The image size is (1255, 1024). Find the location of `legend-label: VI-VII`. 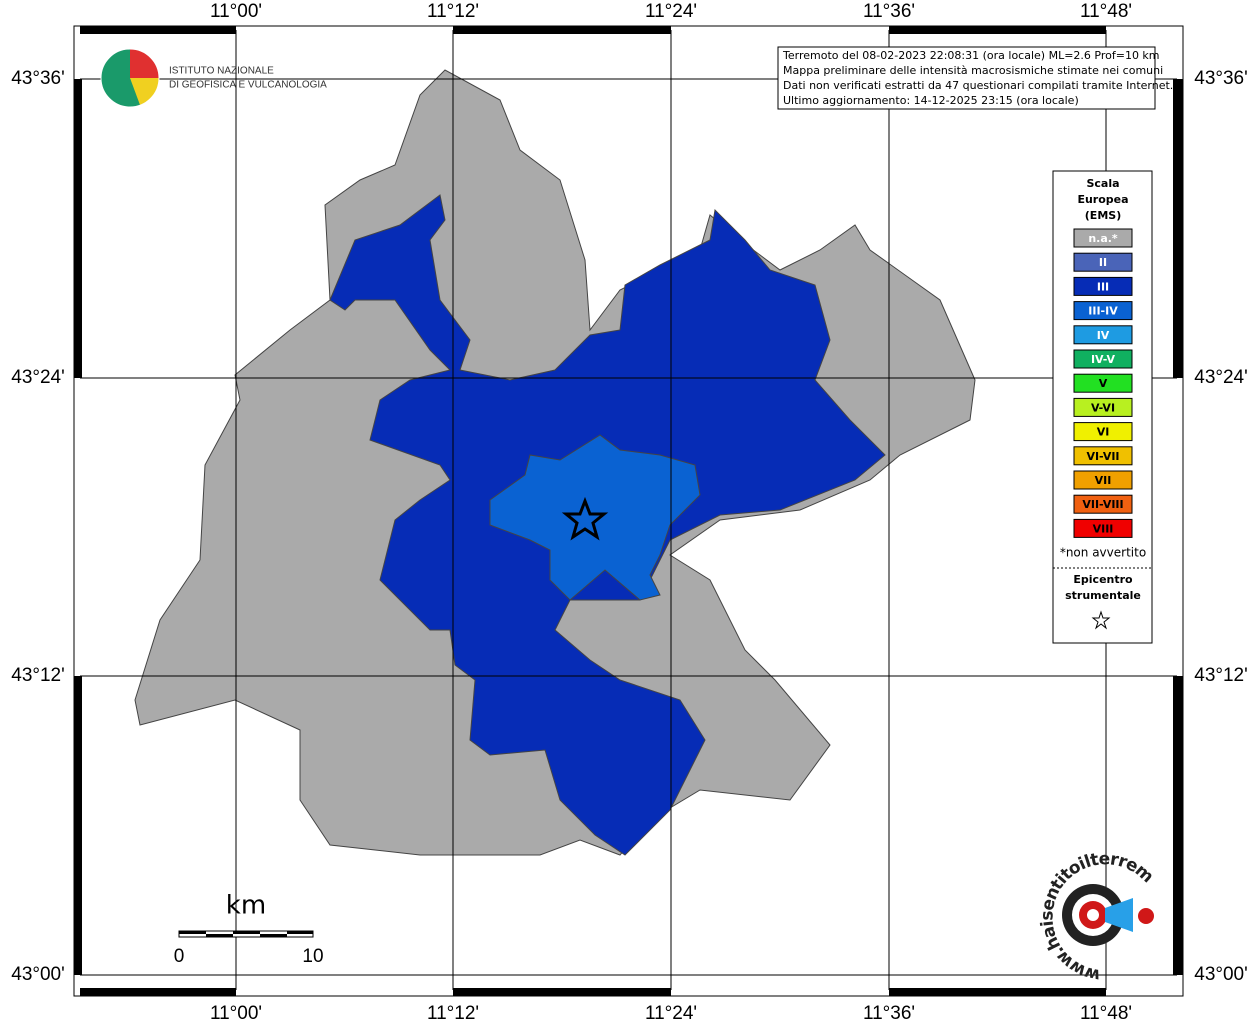

legend-label: VI-VII is located at coordinates (1102, 456).